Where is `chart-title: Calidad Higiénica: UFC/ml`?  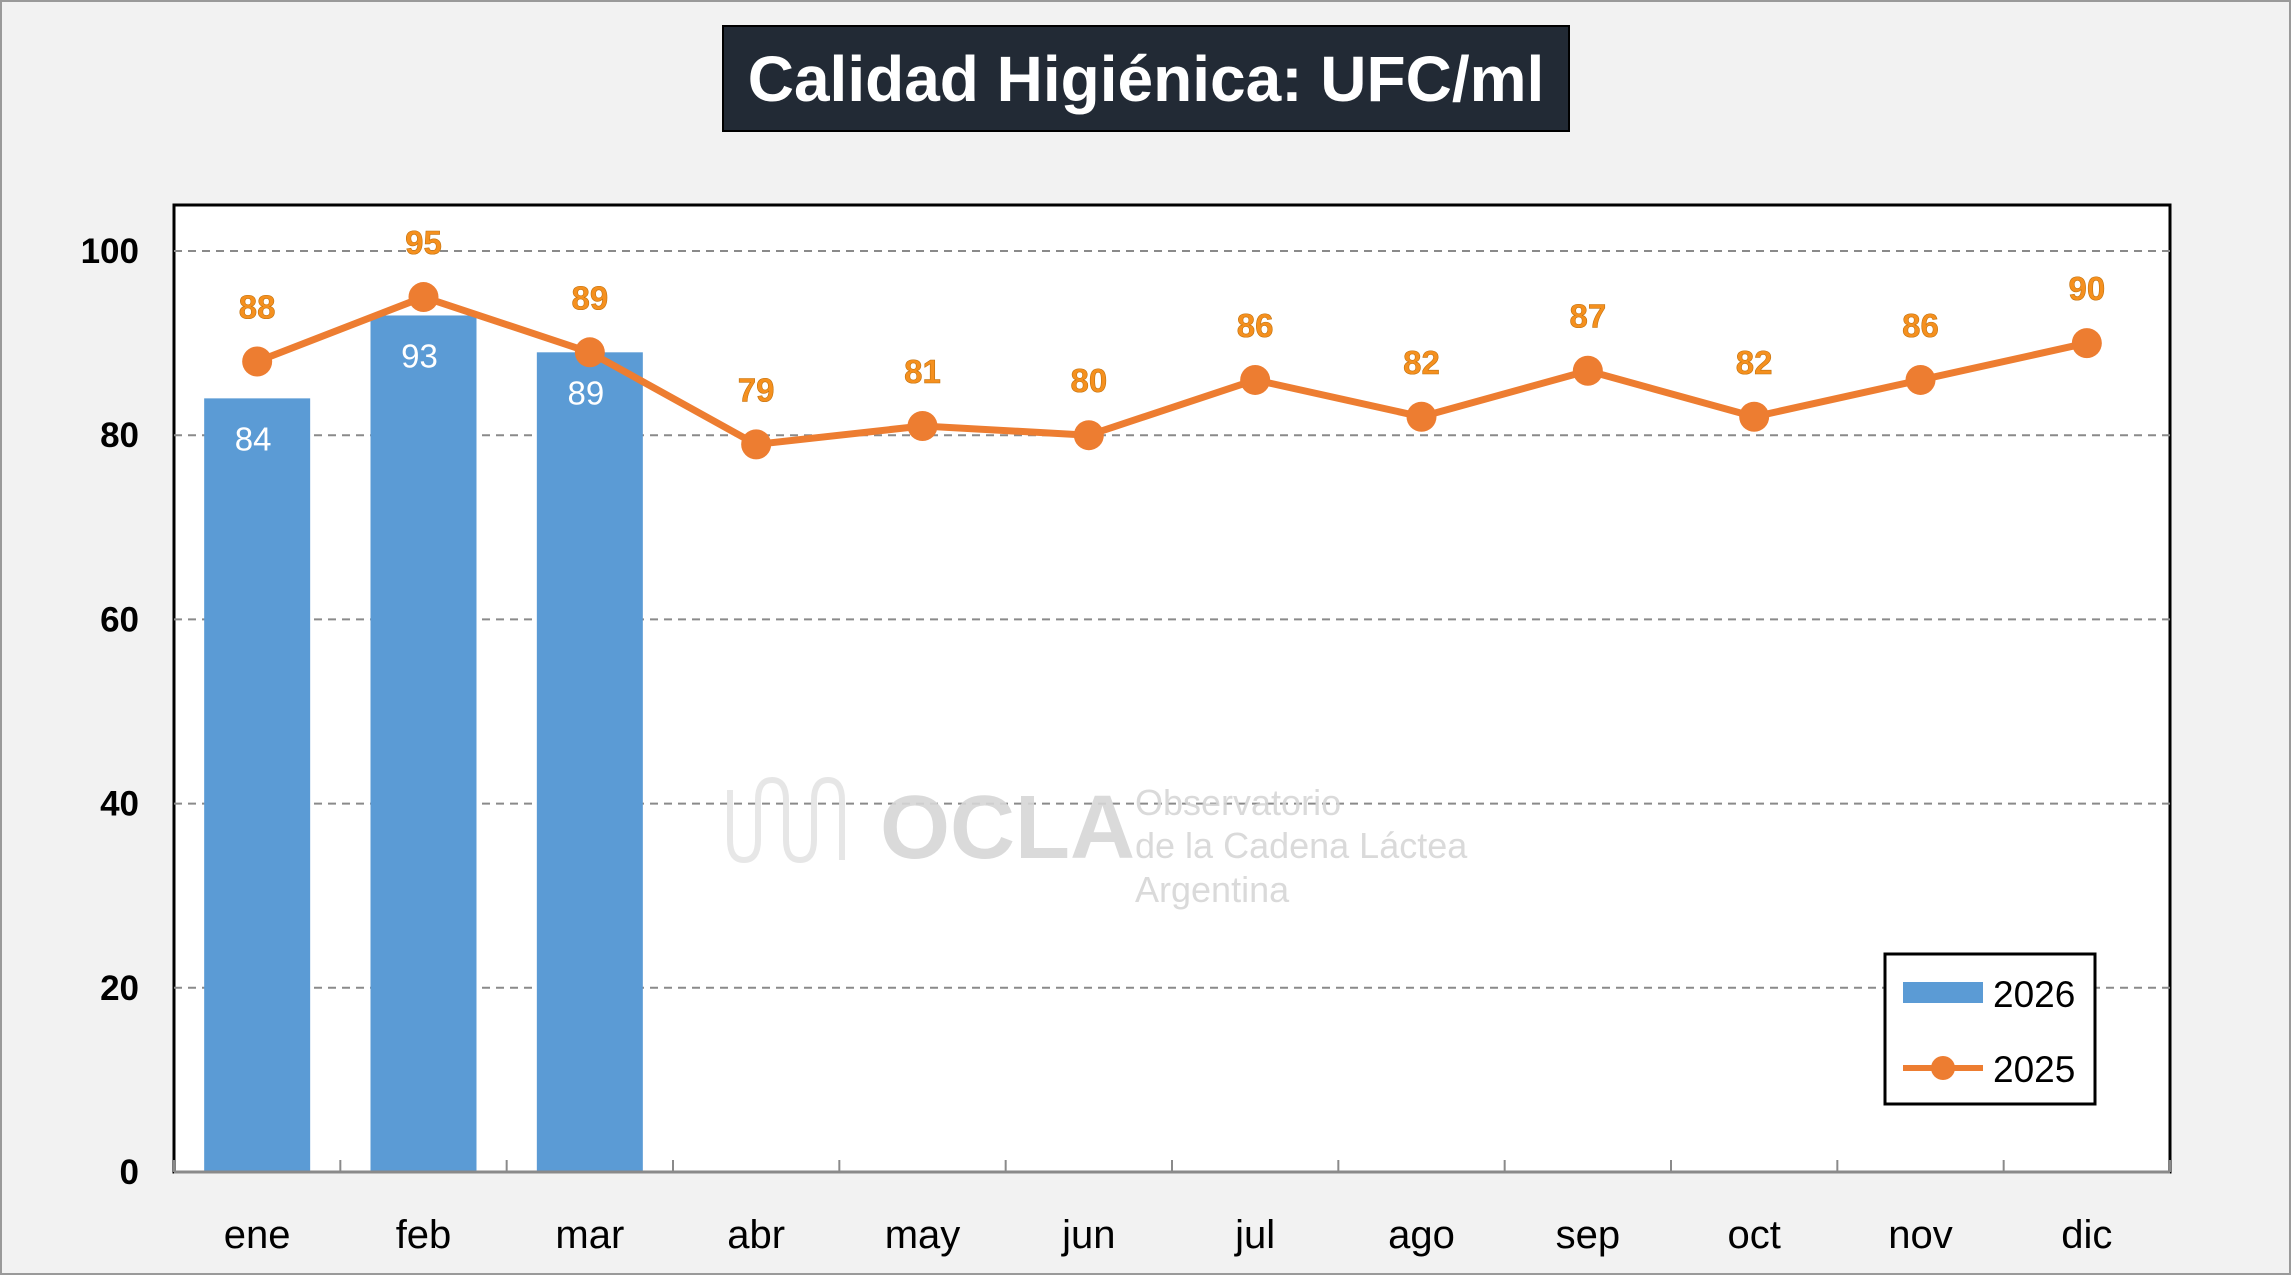 chart-title: Calidad Higiénica: UFC/ml is located at coordinates (1146, 78).